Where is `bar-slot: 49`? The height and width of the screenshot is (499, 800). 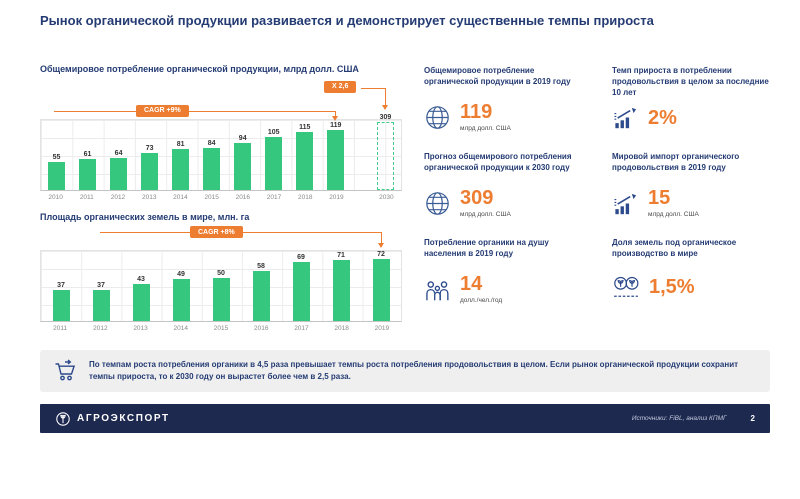 bar-slot: 49 is located at coordinates (181, 296).